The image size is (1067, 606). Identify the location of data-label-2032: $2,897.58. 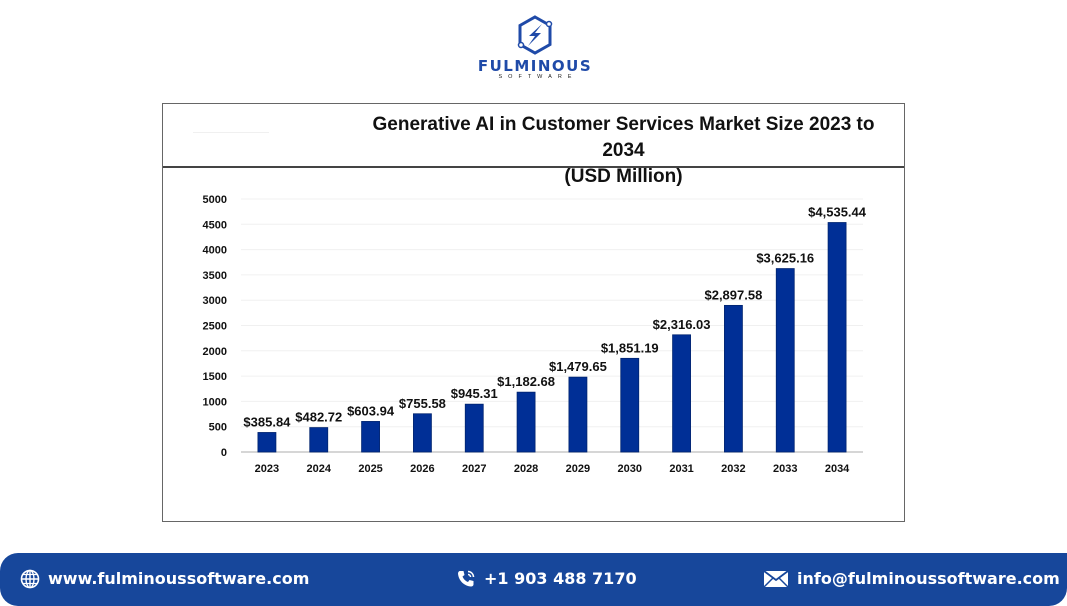
(733, 294).